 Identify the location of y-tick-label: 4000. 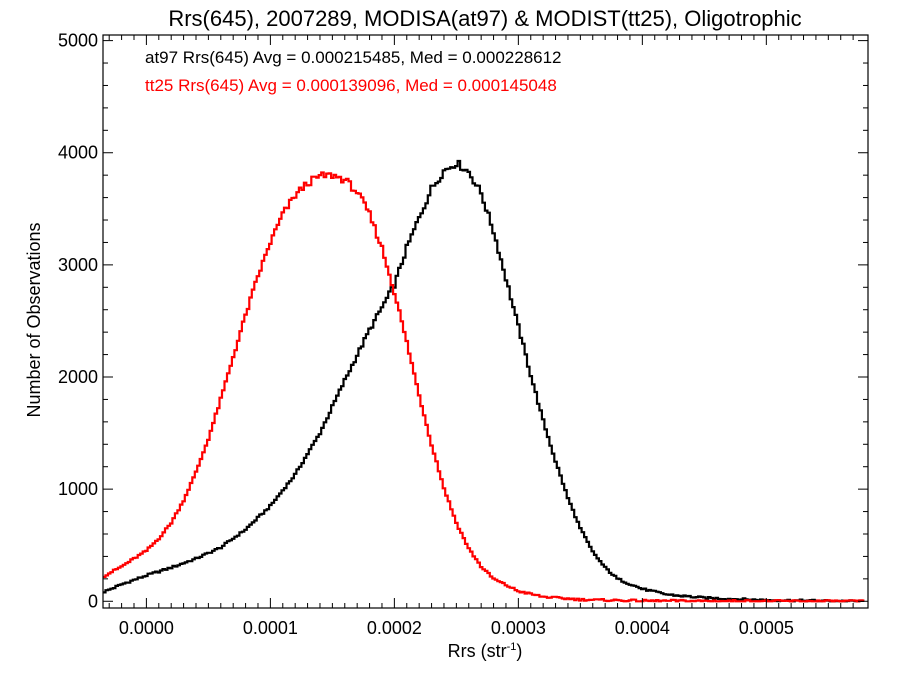
(78, 153).